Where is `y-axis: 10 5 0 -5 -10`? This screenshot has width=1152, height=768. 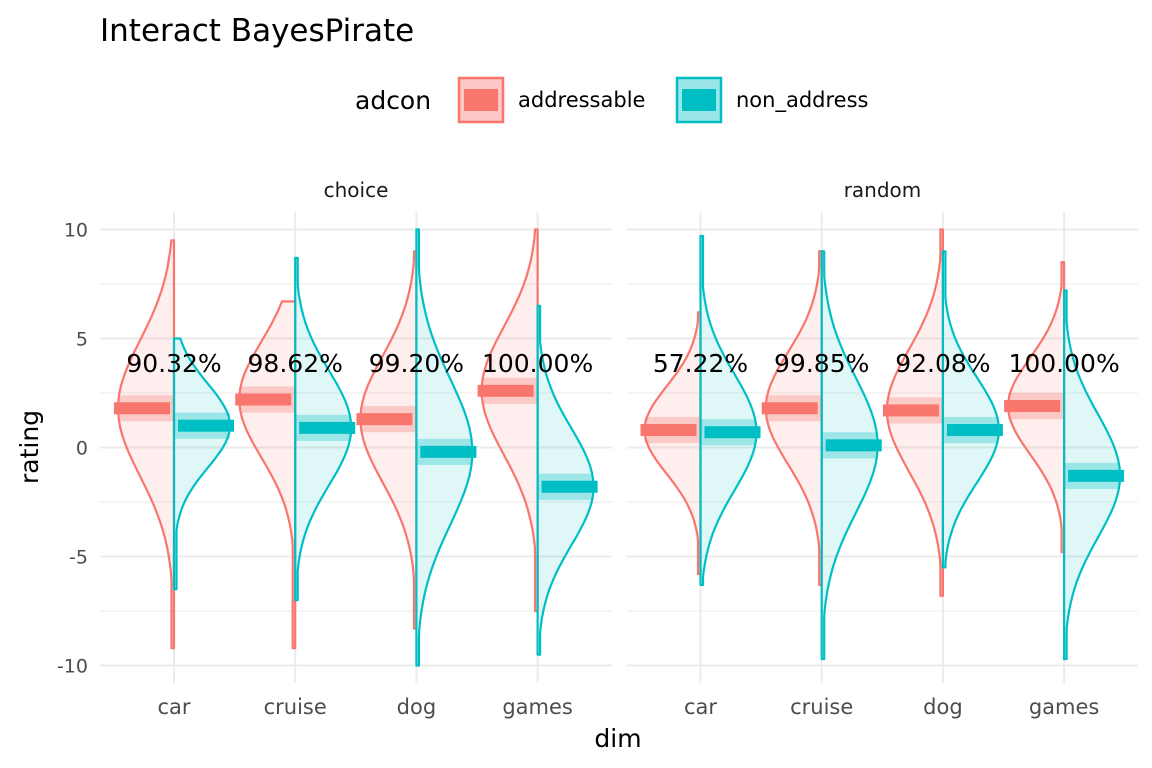
y-axis: 10 5 0 -5 -10 is located at coordinates (72, 448).